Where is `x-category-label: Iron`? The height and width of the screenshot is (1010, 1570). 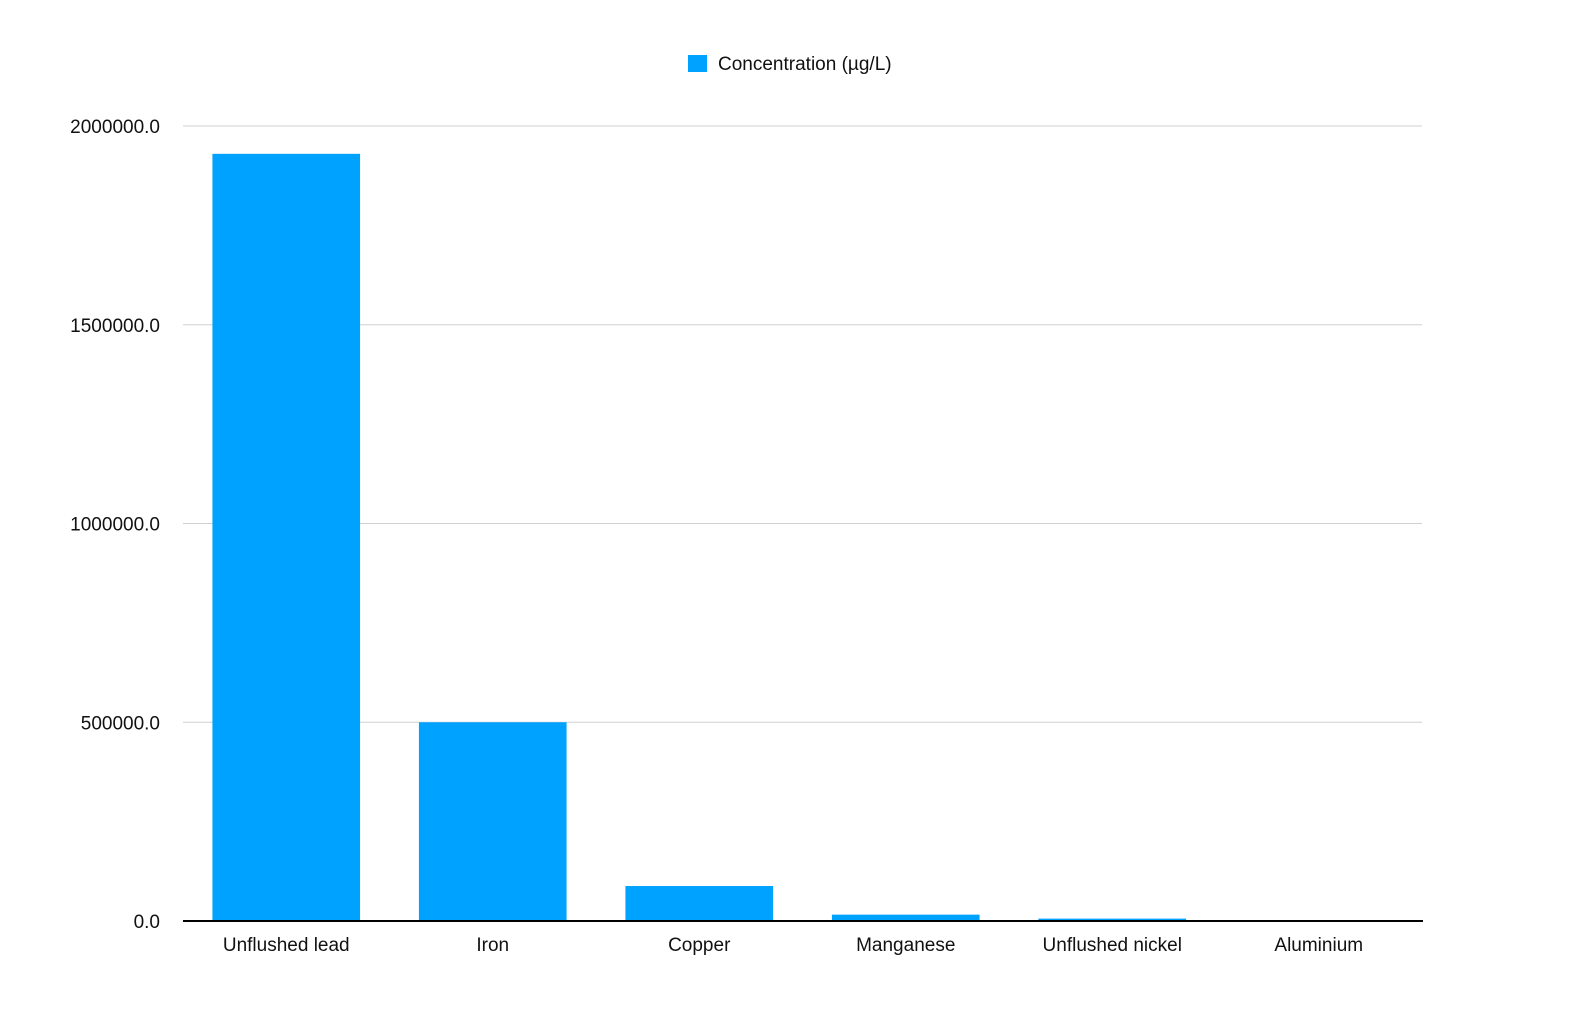
x-category-label: Iron is located at coordinates (492, 945).